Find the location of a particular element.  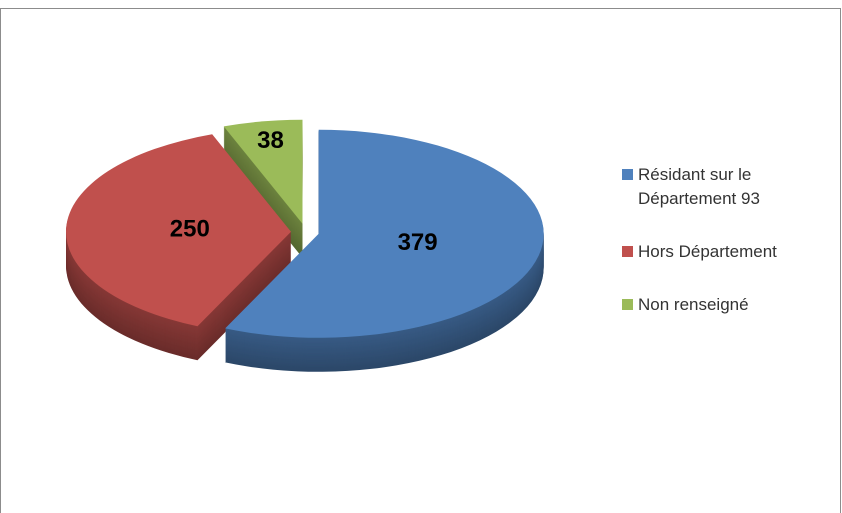

legend-label: Résidant sur le Département 93 is located at coordinates (699, 186).